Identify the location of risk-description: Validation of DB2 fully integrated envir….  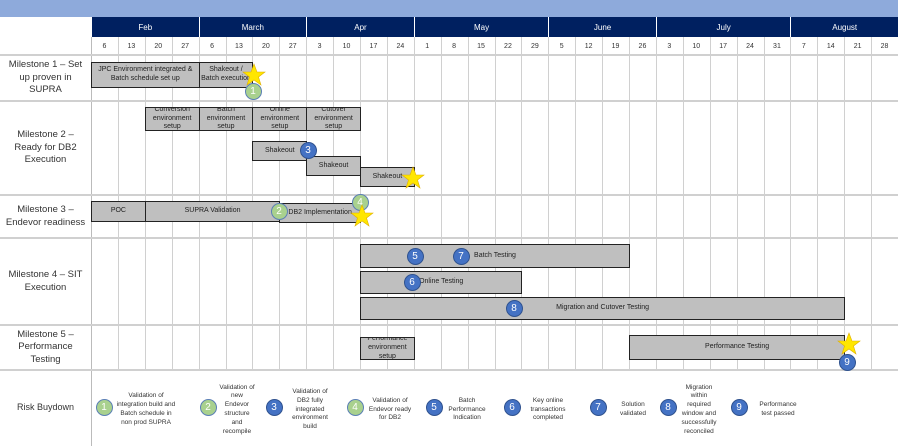
(310, 409).